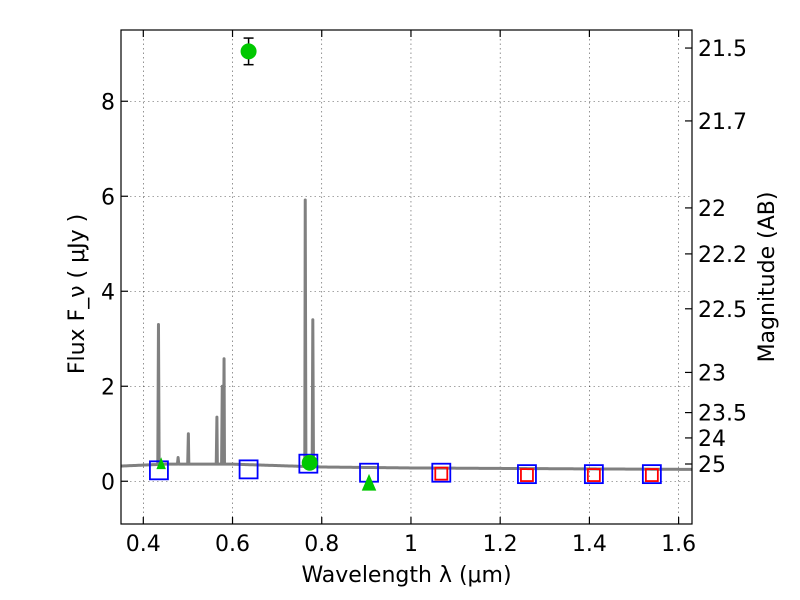 Image resolution: width=800 pixels, height=600 pixels. I want to click on y-axis-title: Flux F_ν ( μJy ), so click(77, 294).